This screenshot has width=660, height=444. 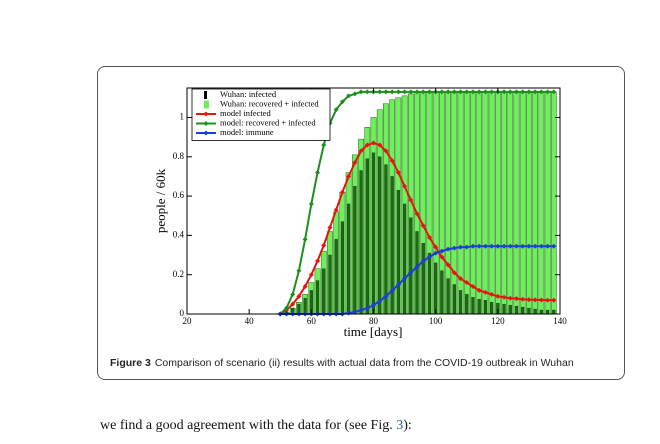 What do you see at coordinates (498, 321) in the screenshot?
I see `x-tick-label: 120` at bounding box center [498, 321].